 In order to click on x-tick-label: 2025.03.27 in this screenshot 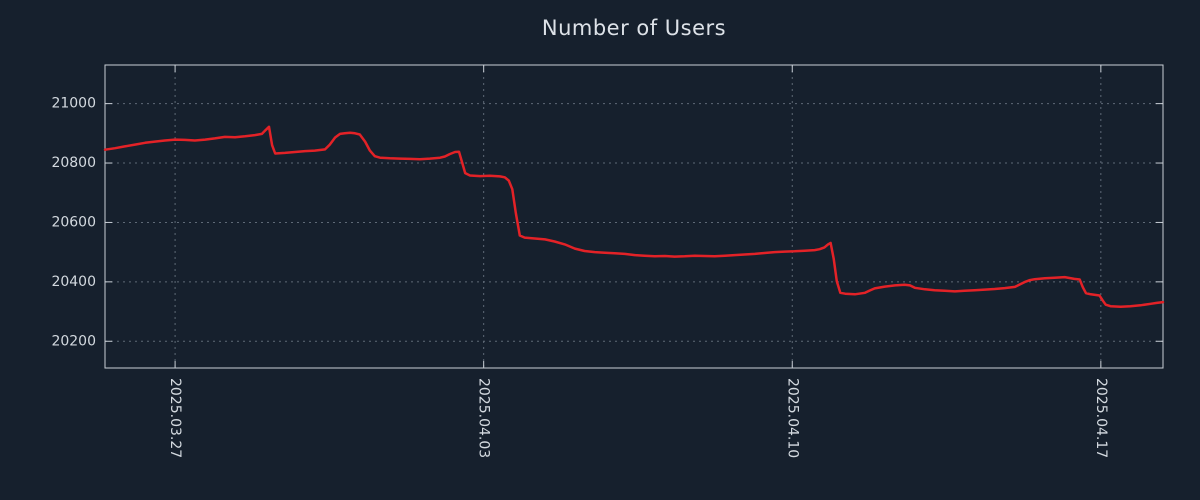, I will do `click(175, 418)`.